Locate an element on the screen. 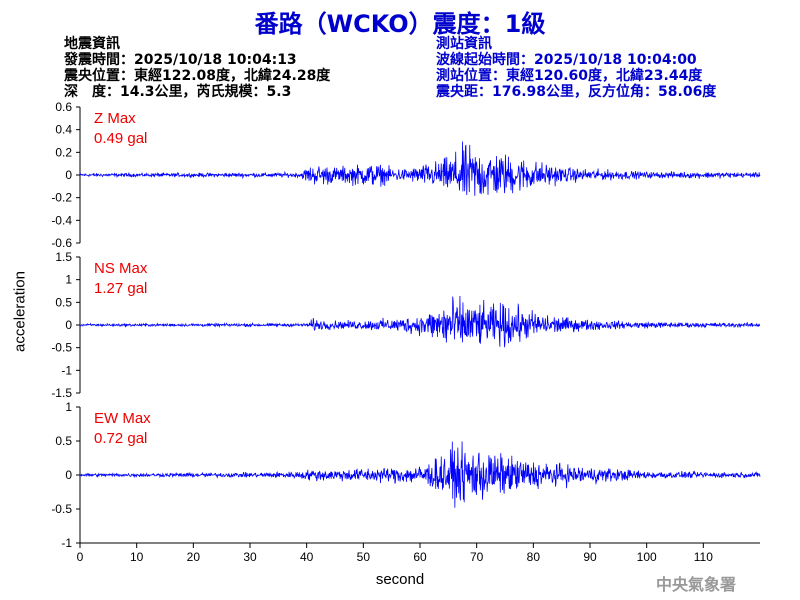 This screenshot has width=800, height=600. max-label-ns: NS Max is located at coordinates (121, 268).